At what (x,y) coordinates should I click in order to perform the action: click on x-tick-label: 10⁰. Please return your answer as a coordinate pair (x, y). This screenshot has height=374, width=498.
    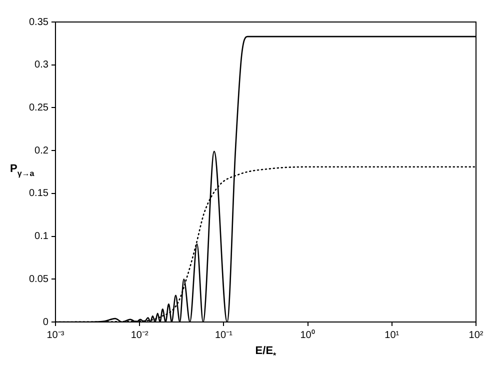
    Looking at the image, I should click on (308, 334).